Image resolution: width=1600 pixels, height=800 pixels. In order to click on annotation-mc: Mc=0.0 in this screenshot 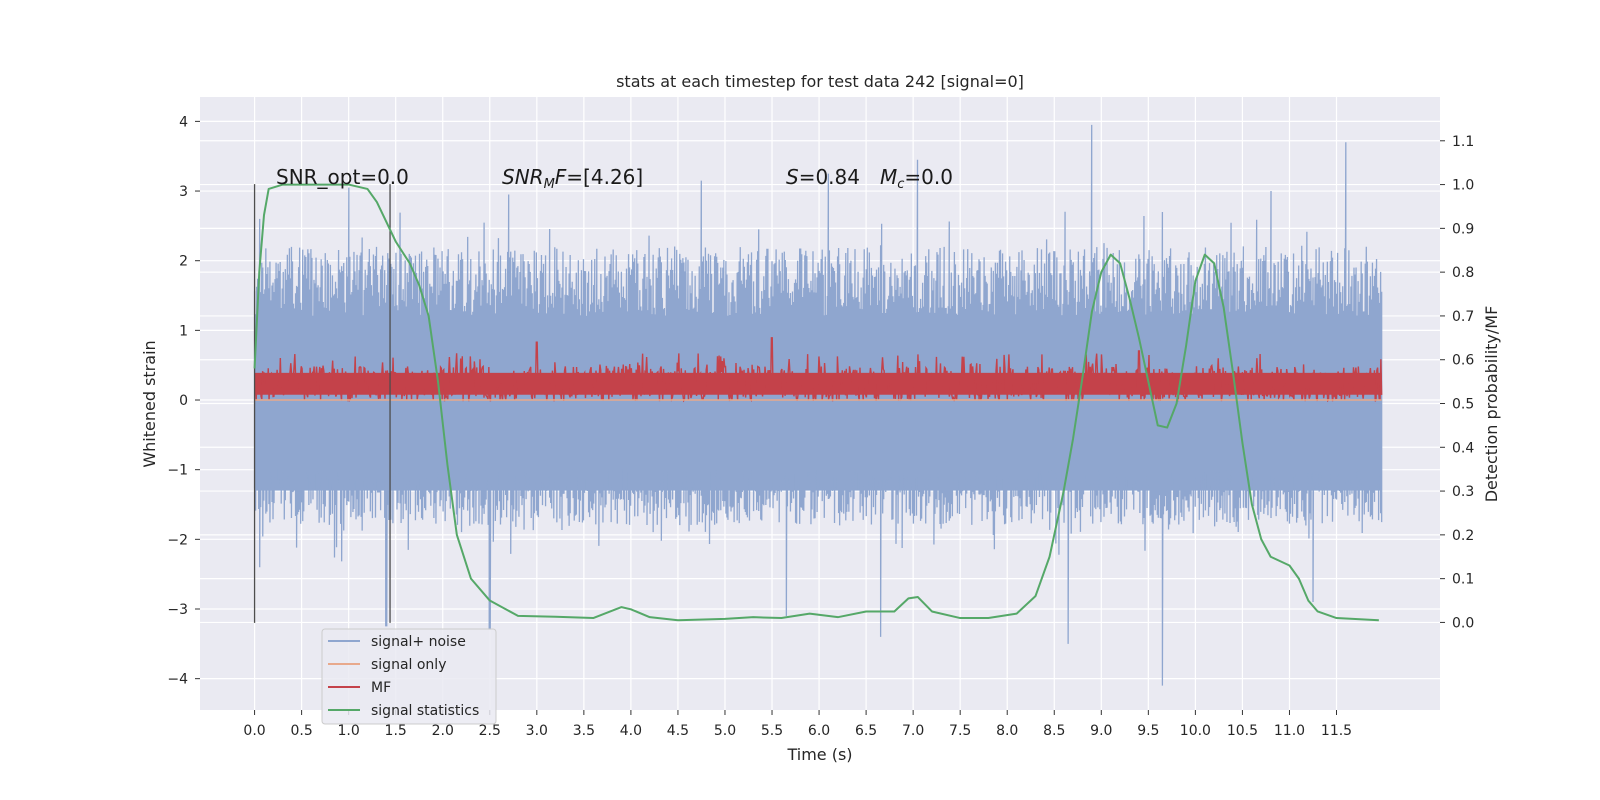, I will do `click(916, 178)`.